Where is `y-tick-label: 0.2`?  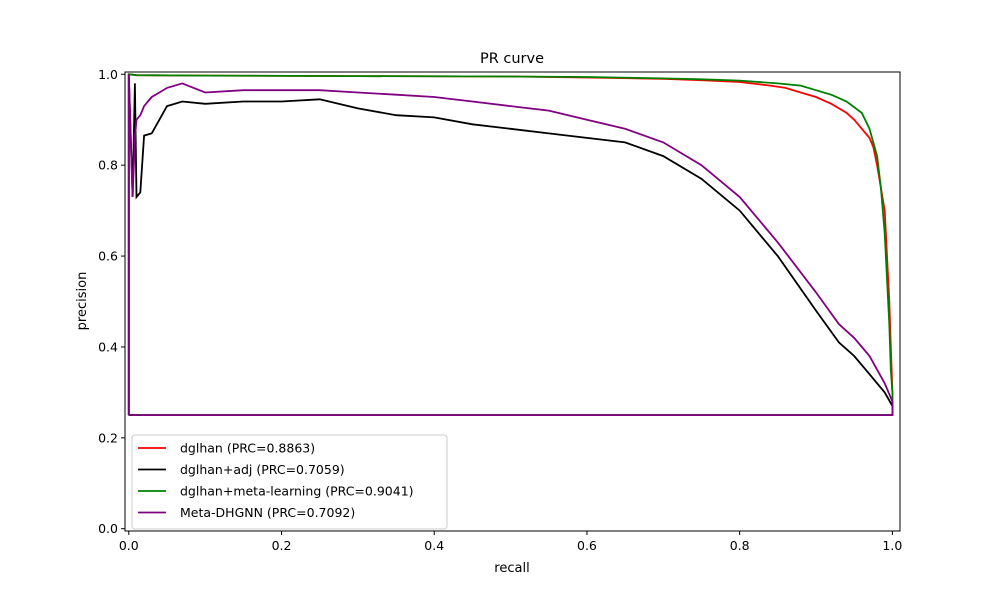
y-tick-label: 0.2 is located at coordinates (108, 437).